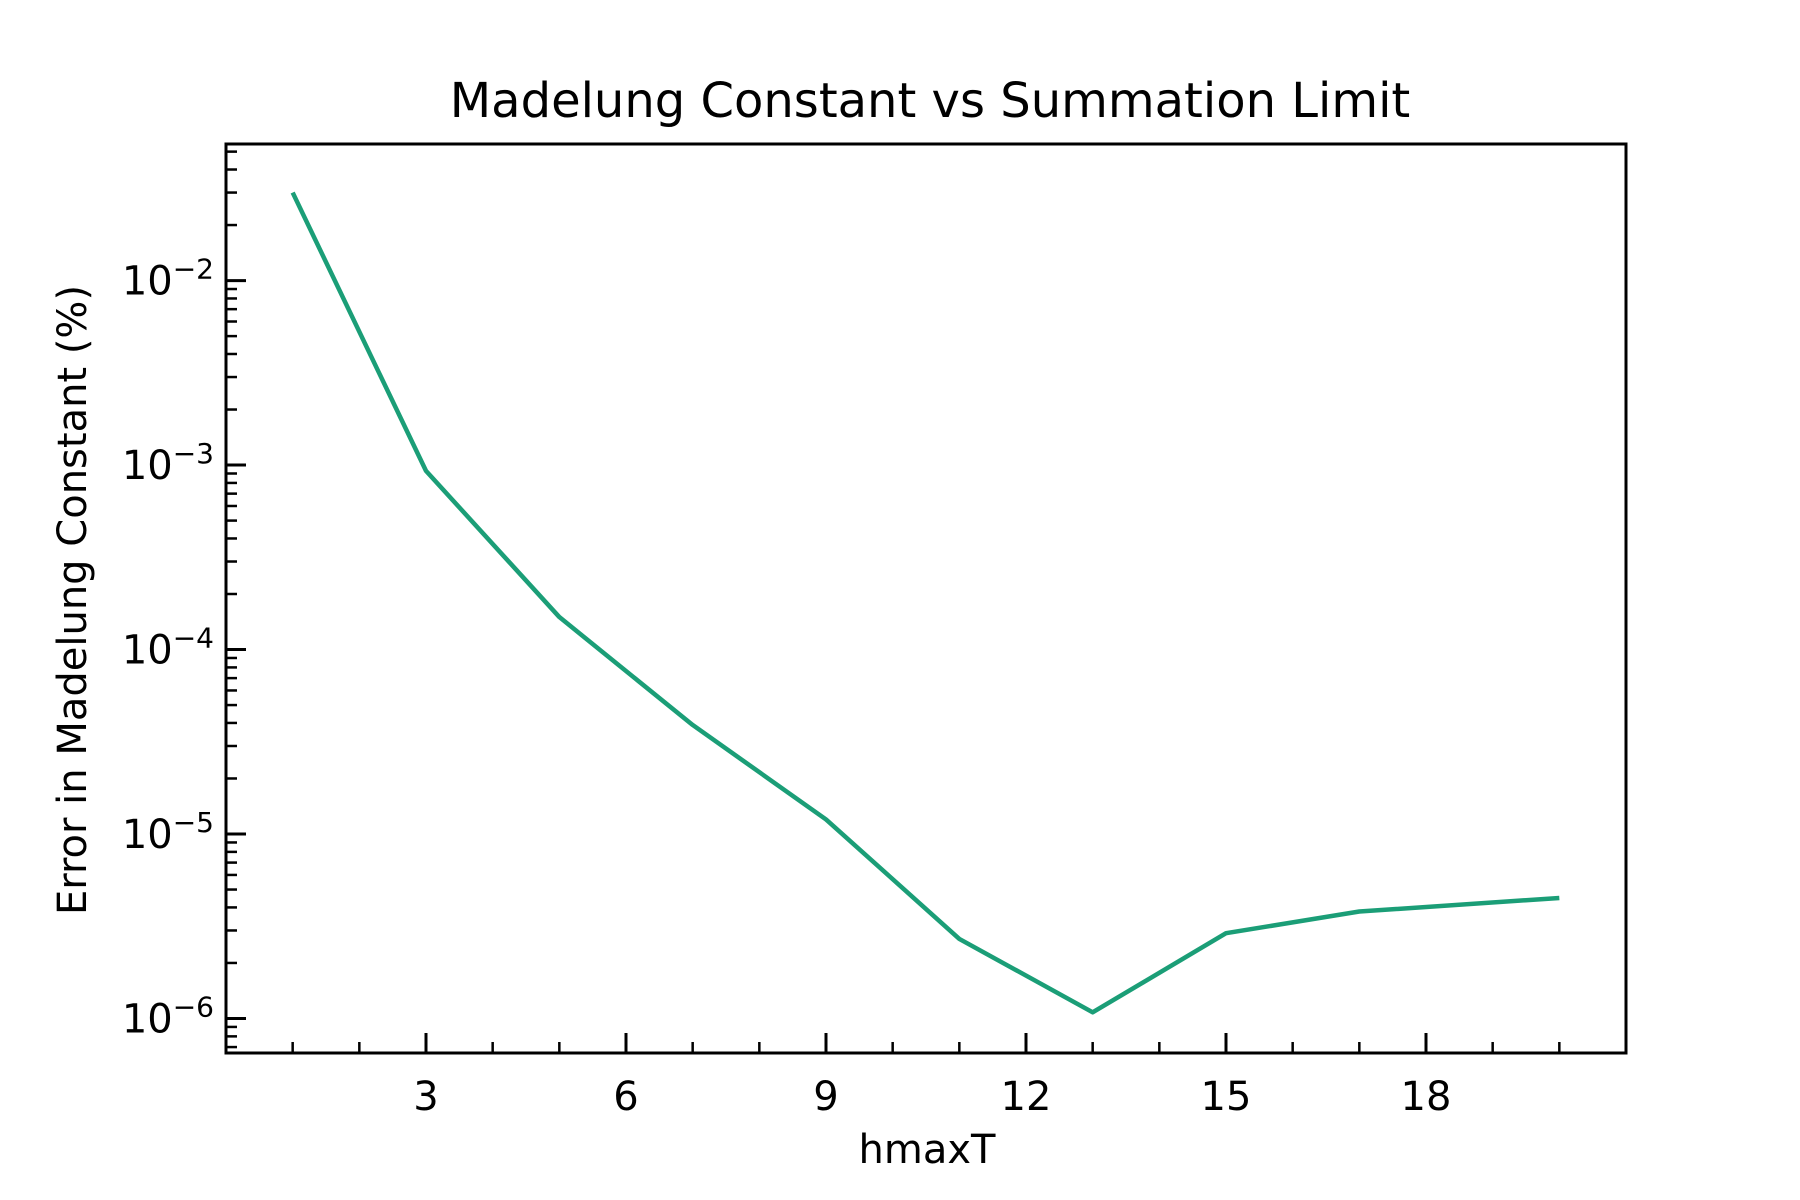  I want to click on y-axis-label: Error in Madelung Constant (%), so click(73, 600).